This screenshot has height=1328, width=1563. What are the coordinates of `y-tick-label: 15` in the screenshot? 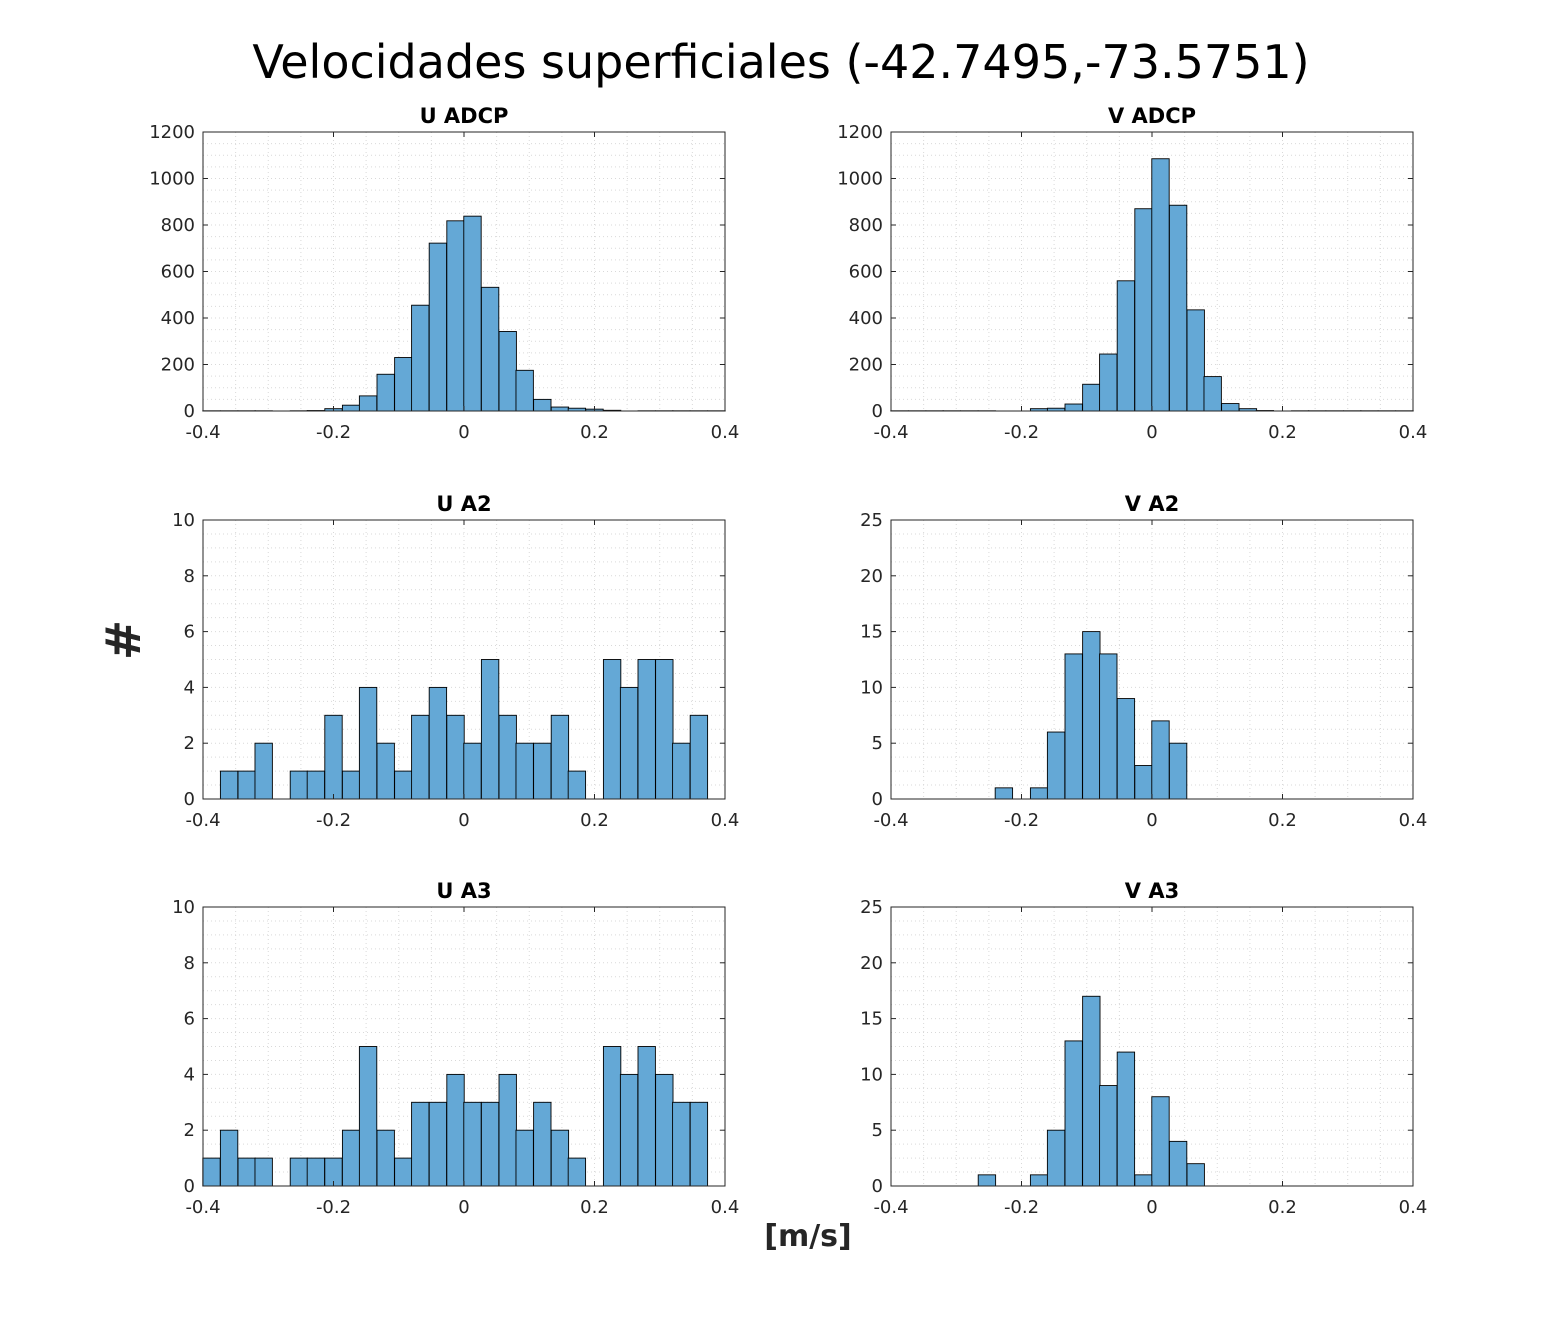 It's located at (871, 632).